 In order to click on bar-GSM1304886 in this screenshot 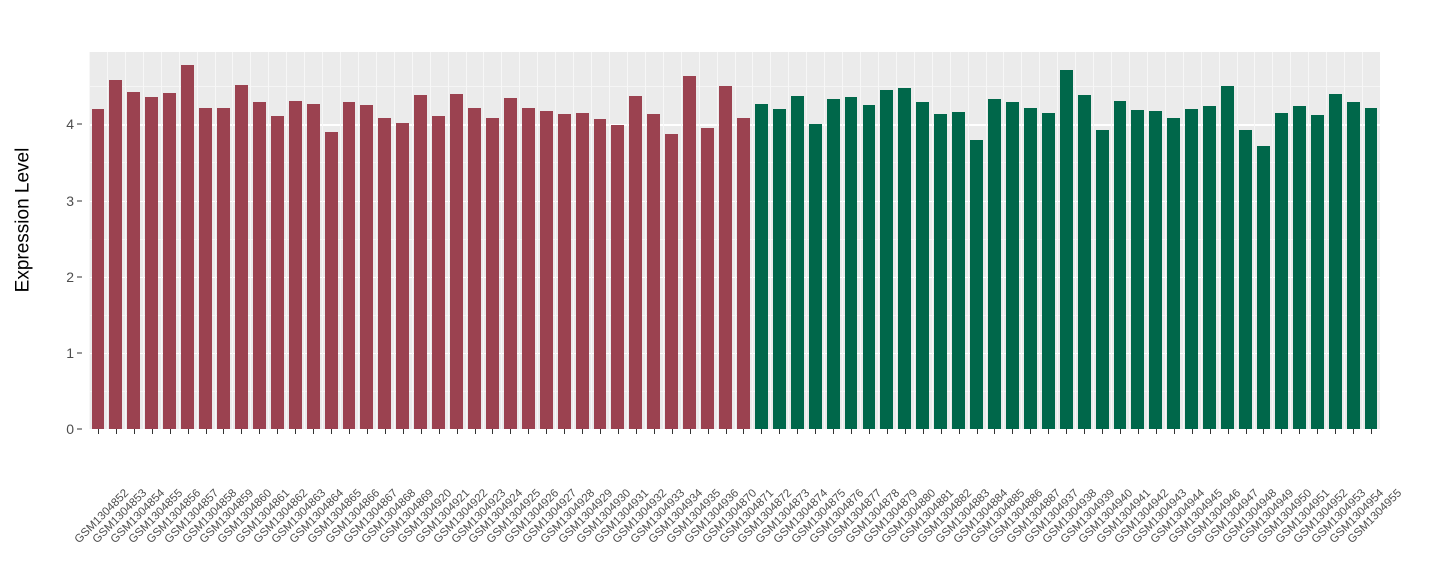, I will do `click(1012, 265)`.